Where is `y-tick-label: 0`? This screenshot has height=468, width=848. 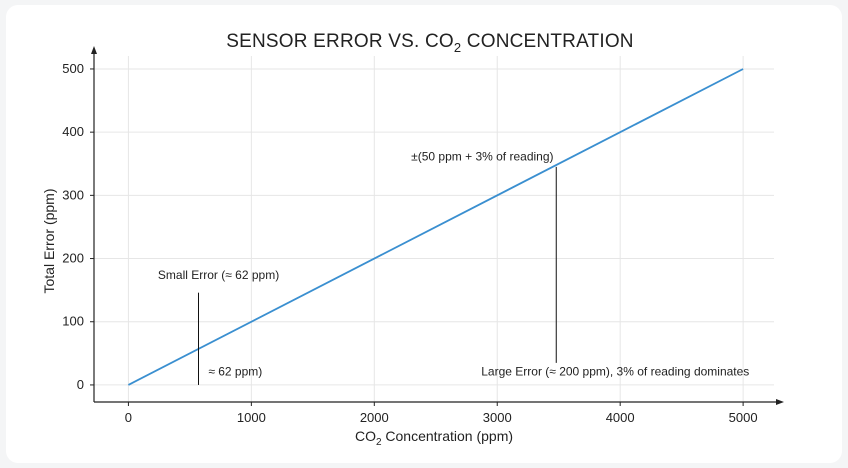 y-tick-label: 0 is located at coordinates (80, 384).